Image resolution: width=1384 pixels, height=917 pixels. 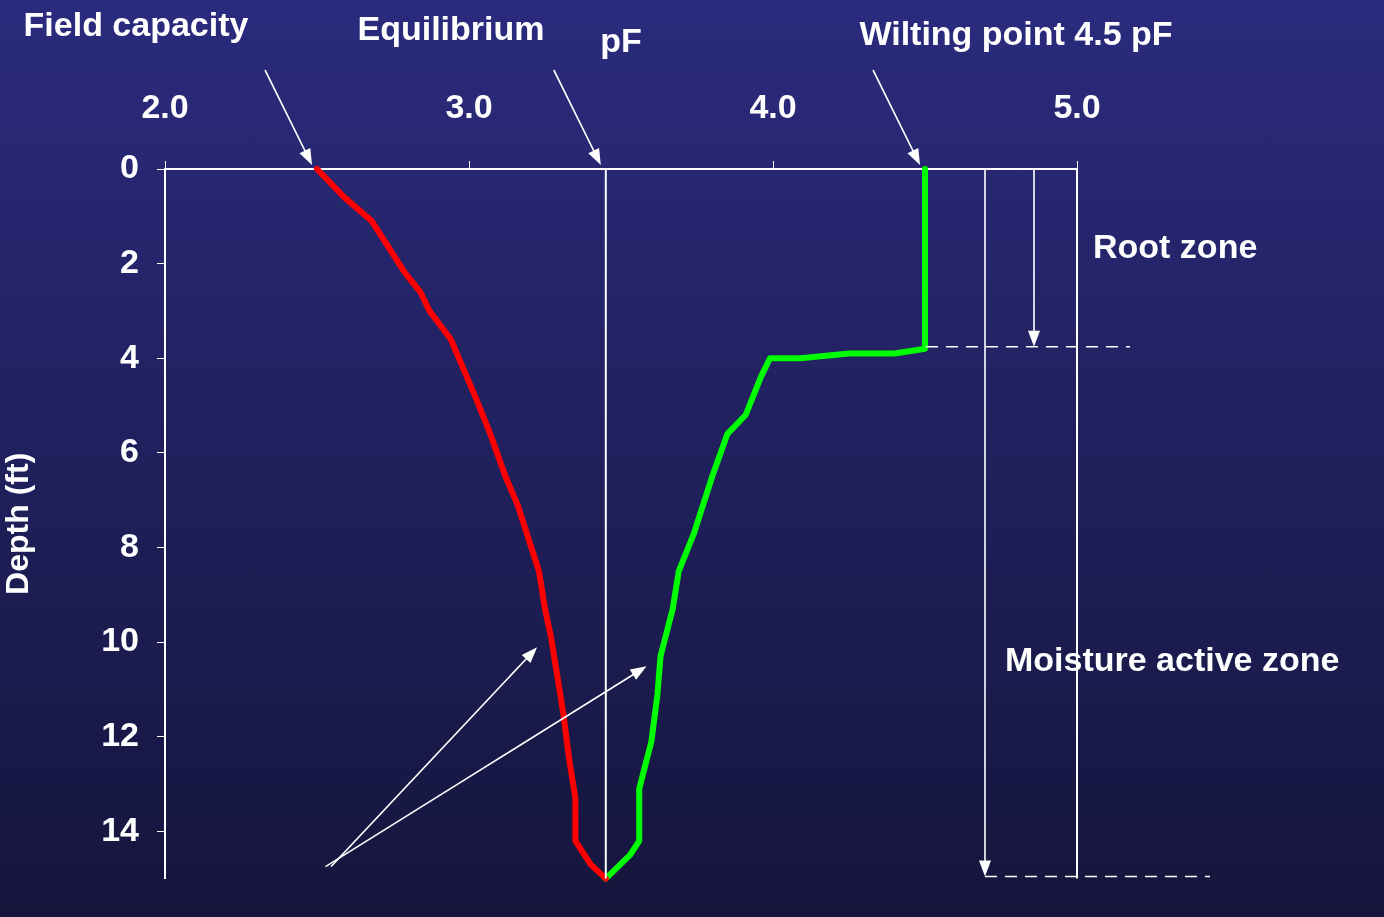 What do you see at coordinates (120, 734) in the screenshot?
I see `y-tick-label: 12` at bounding box center [120, 734].